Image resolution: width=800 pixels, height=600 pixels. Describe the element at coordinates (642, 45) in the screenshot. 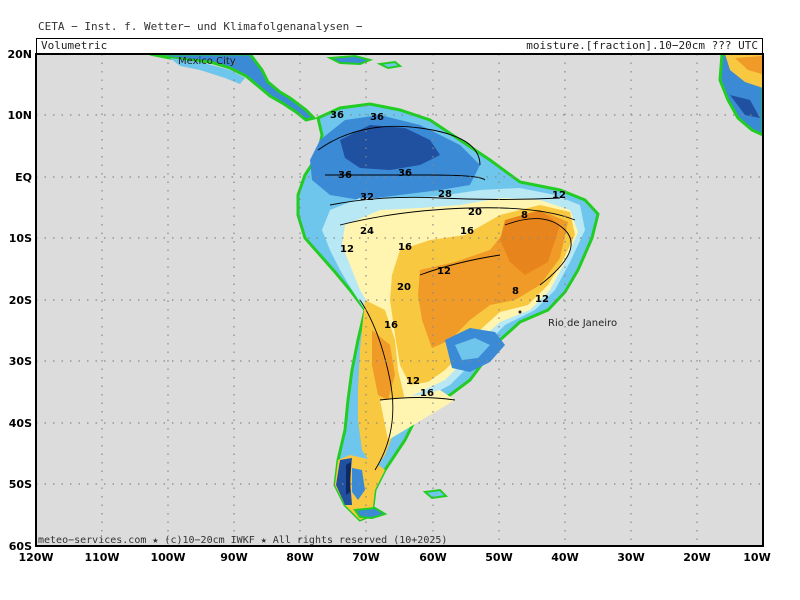

I see `variable-units-label: moisture.[fraction].10−20cm ??? UTC` at that location.